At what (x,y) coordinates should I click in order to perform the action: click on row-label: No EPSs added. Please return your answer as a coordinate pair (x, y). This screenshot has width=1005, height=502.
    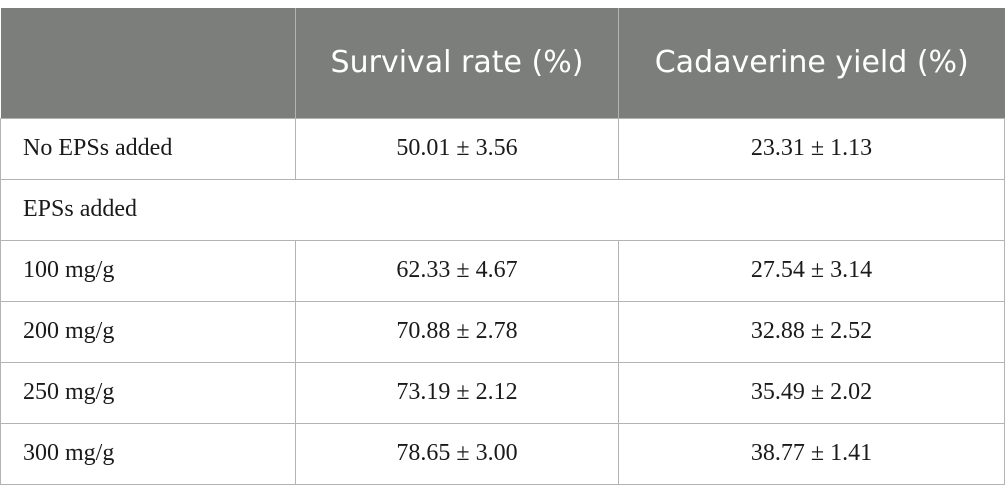
    Looking at the image, I should click on (148, 148).